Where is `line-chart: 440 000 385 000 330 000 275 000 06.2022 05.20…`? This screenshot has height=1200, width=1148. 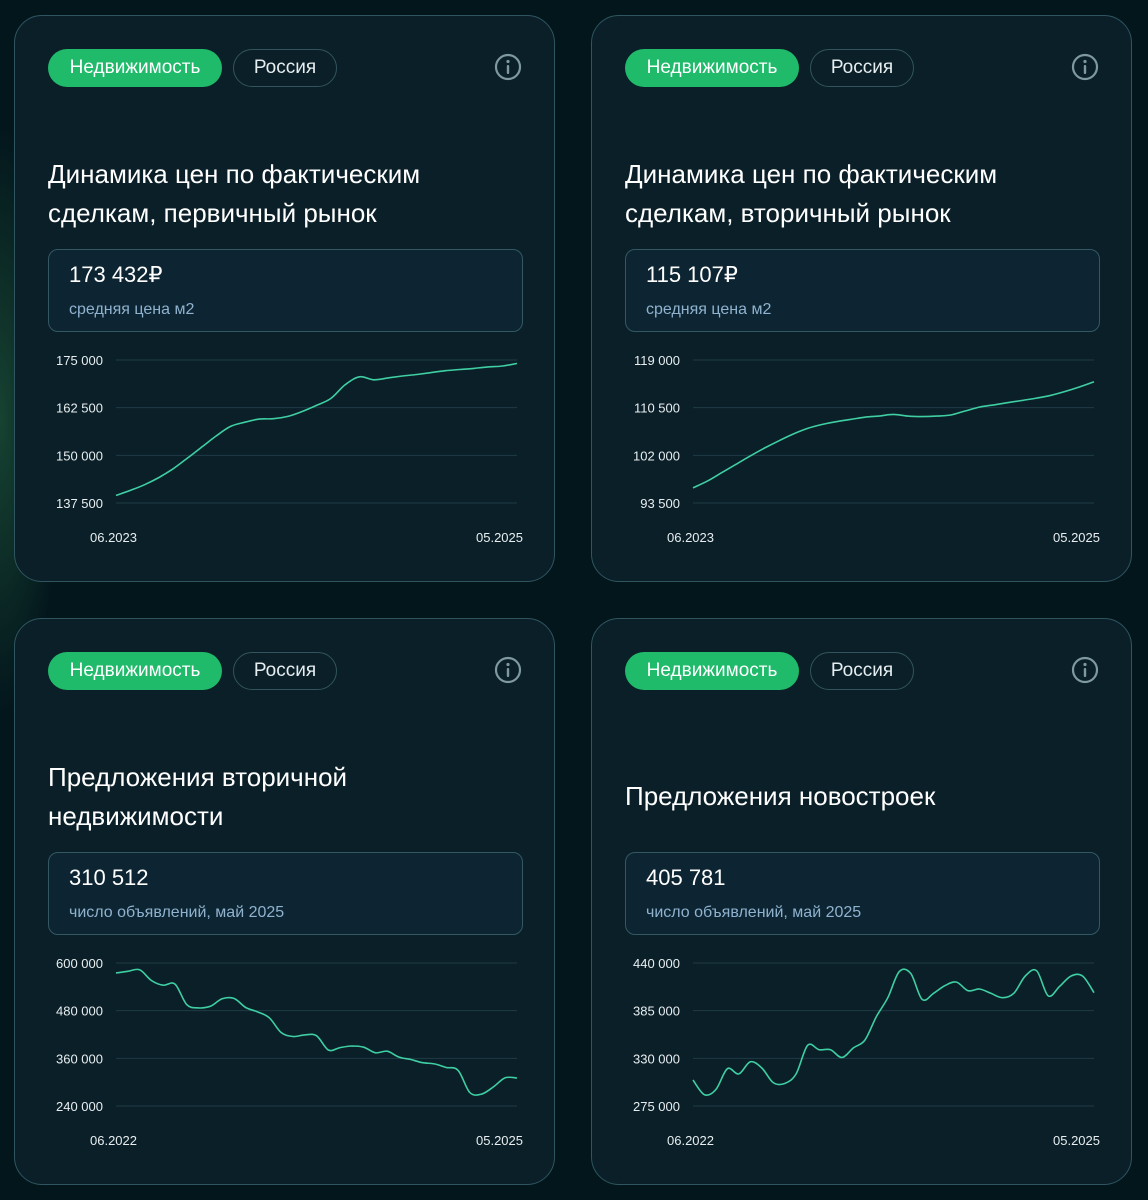 line-chart: 440 000 385 000 330 000 275 000 06.2022 05.20… is located at coordinates (866, 1052).